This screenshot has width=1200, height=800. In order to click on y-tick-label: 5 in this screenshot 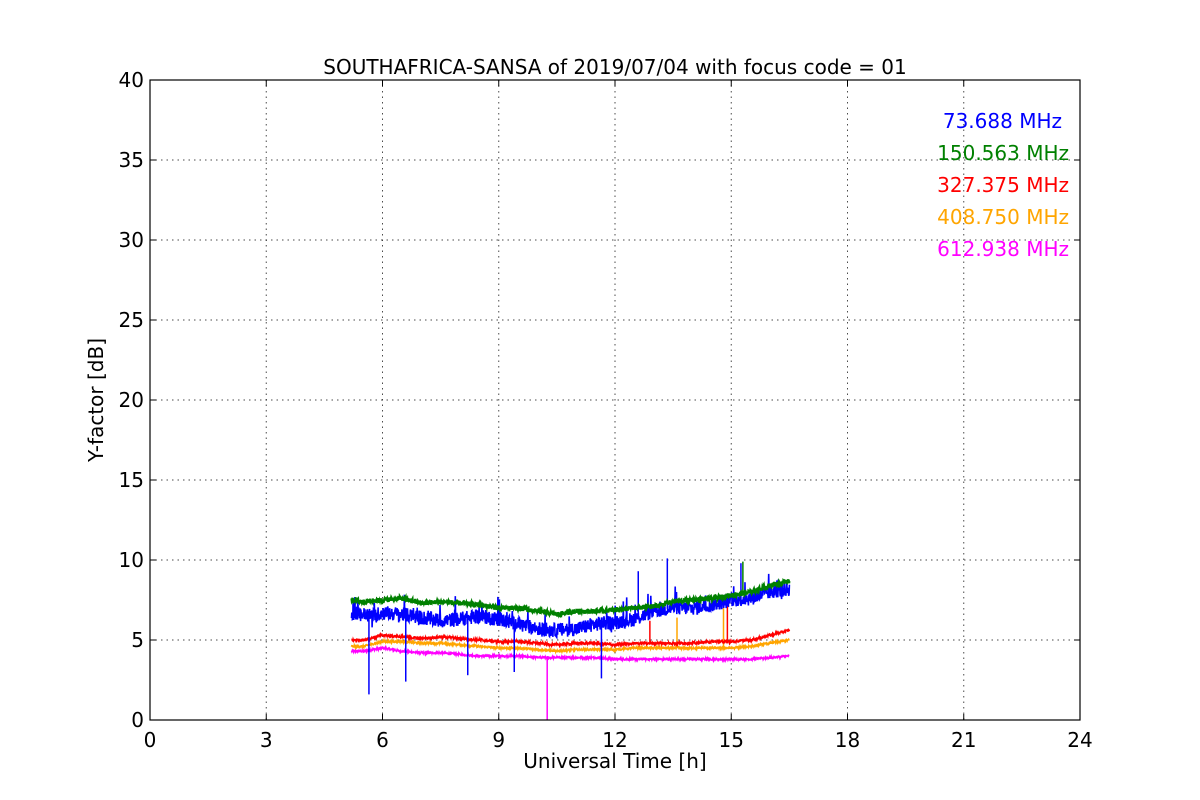, I will do `click(137, 640)`.